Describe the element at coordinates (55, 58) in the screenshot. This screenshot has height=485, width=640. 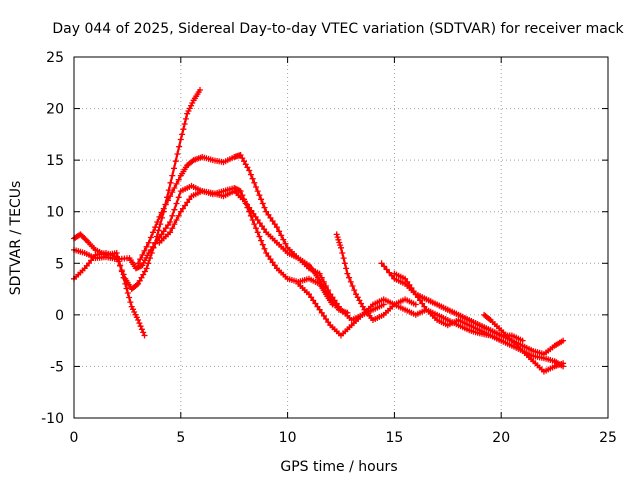
I see `y-tick-label: 25` at that location.